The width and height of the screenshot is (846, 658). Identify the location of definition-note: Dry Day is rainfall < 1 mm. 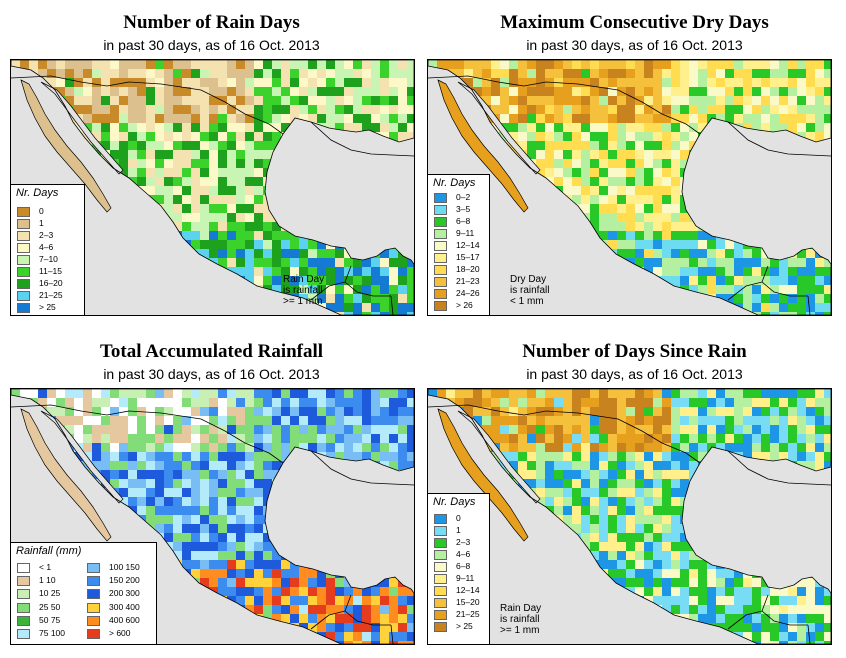
(530, 290).